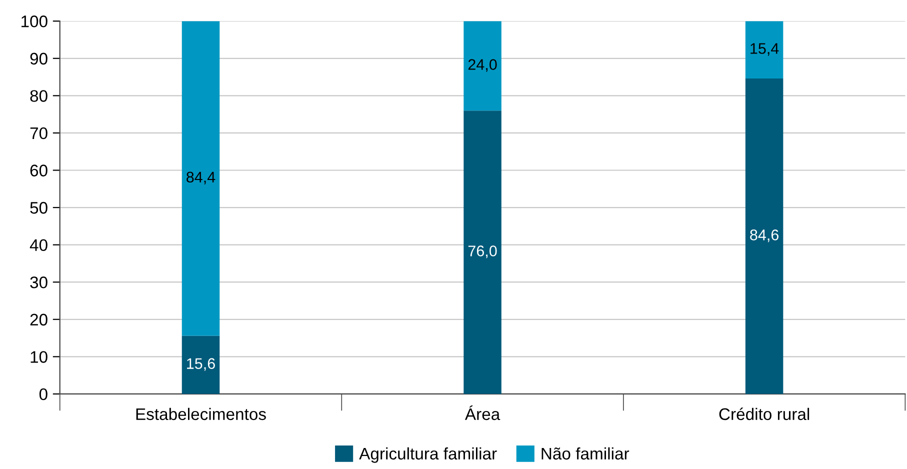  What do you see at coordinates (39, 357) in the screenshot?
I see `y-tick-label: 10` at bounding box center [39, 357].